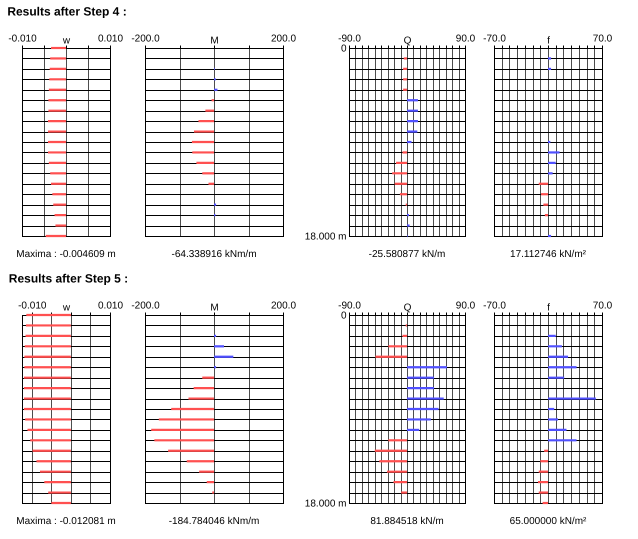  What do you see at coordinates (67, 11) in the screenshot?
I see `chart-title: Results after Step 4 :` at bounding box center [67, 11].